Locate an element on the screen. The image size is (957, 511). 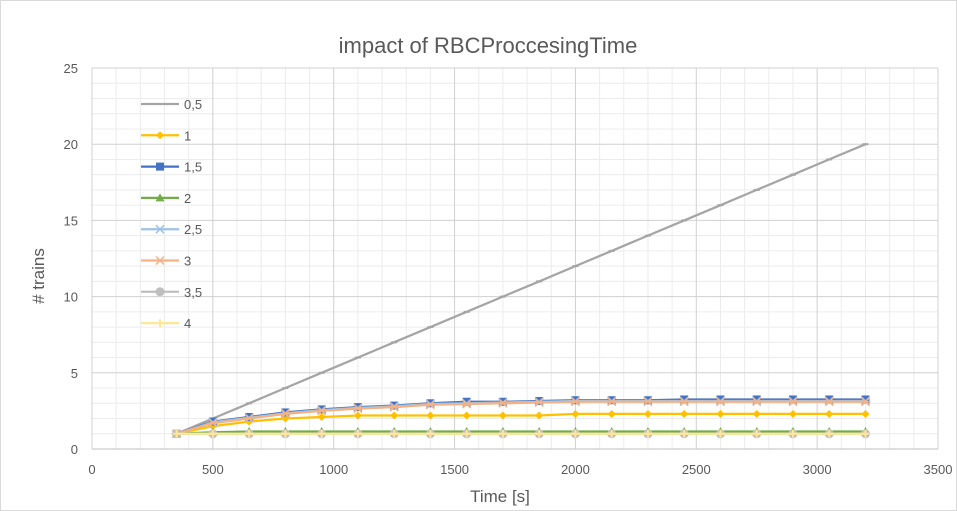
y-tick-label: 25 is located at coordinates (71, 68).